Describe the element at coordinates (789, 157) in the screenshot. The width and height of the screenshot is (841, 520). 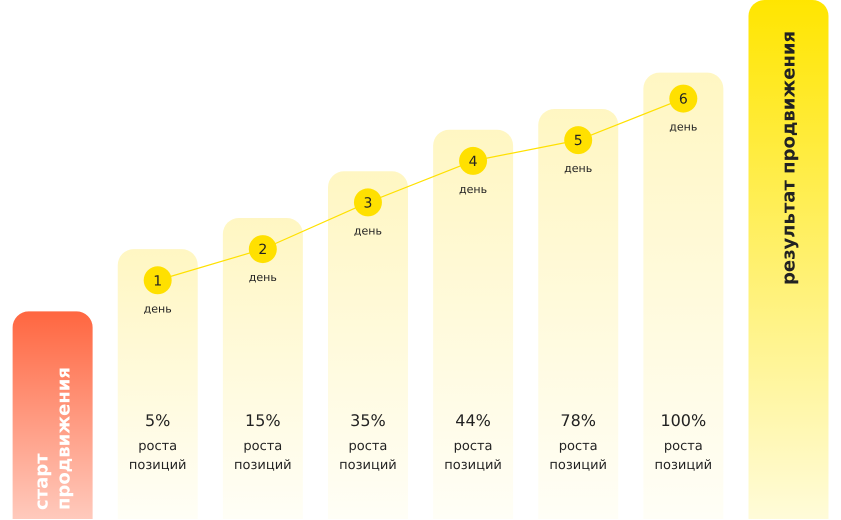
I see `x-tick-label: результат продвижения` at that location.